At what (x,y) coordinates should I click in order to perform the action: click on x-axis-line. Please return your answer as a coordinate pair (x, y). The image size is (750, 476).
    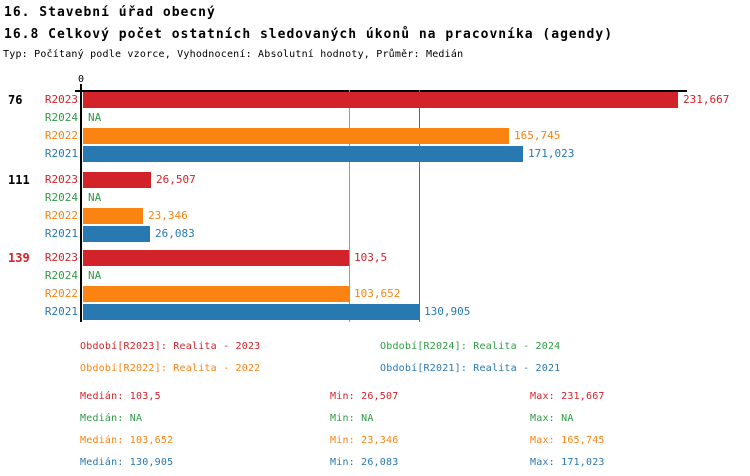
    Looking at the image, I should click on (381, 91).